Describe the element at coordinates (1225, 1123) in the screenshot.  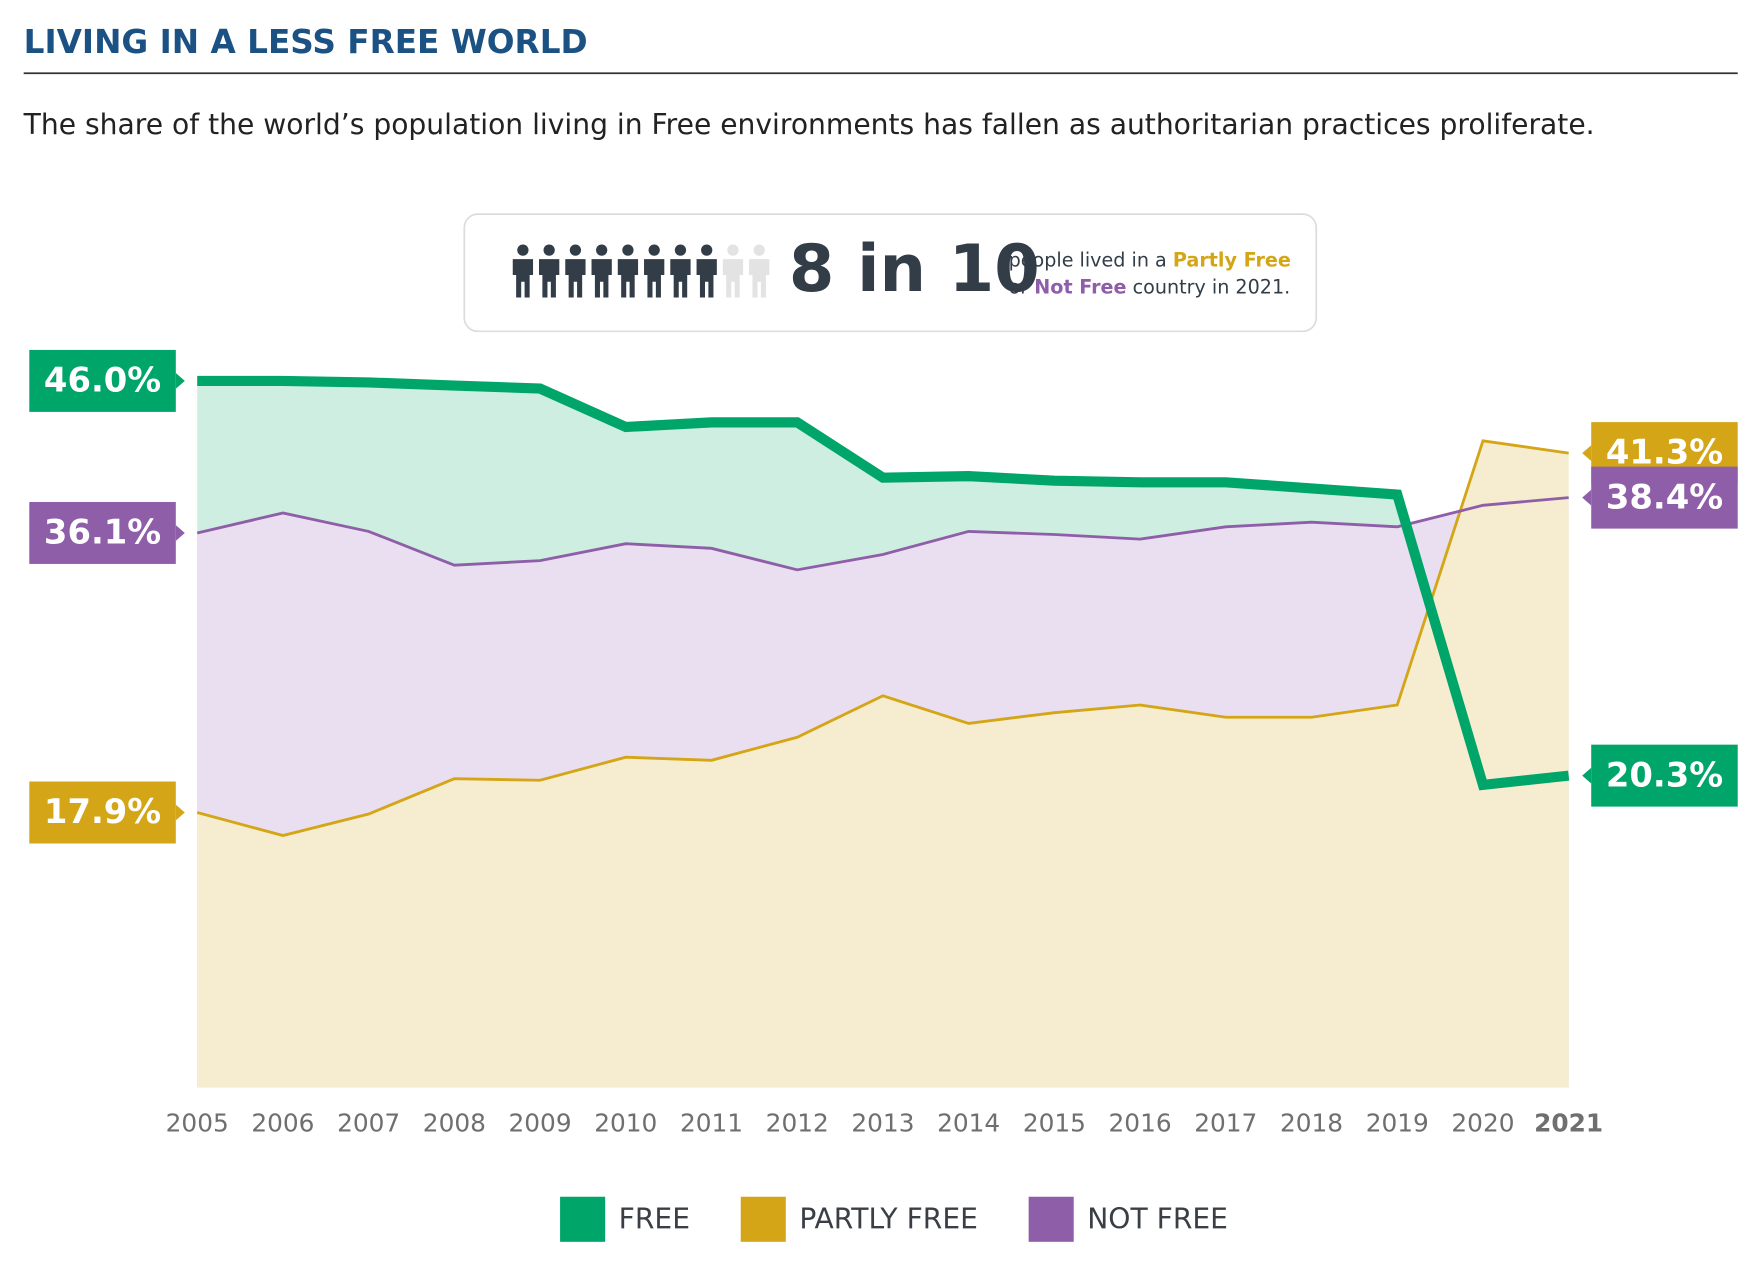
I see `x-tick-label: 2017` at that location.